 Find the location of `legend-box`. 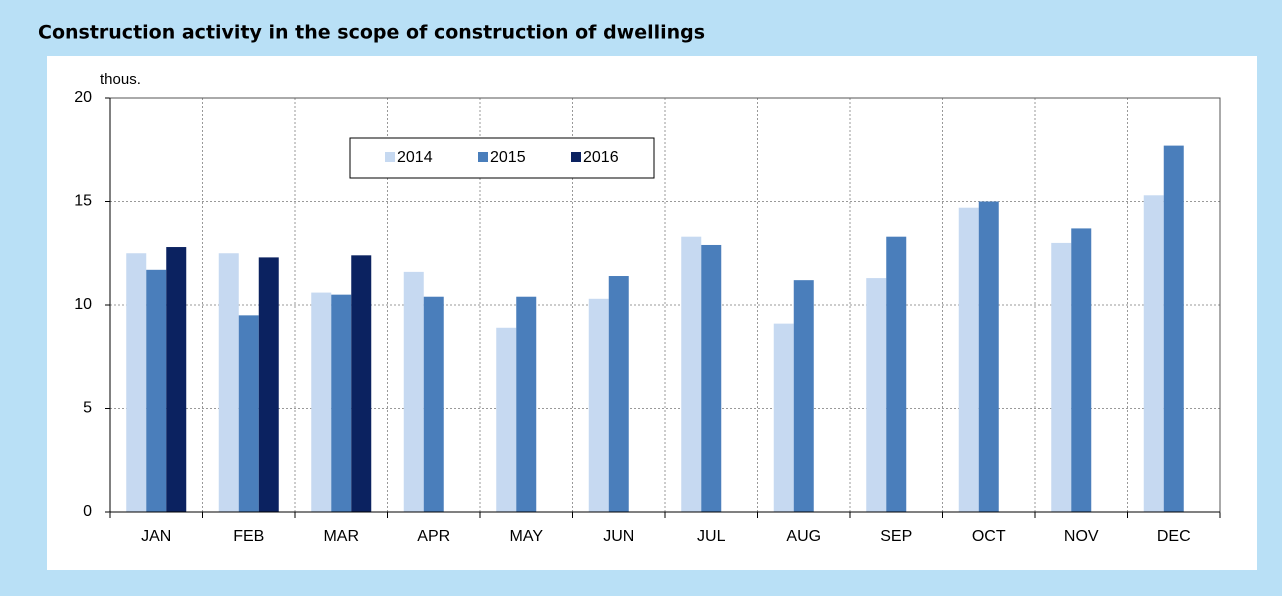

legend-box is located at coordinates (502, 158).